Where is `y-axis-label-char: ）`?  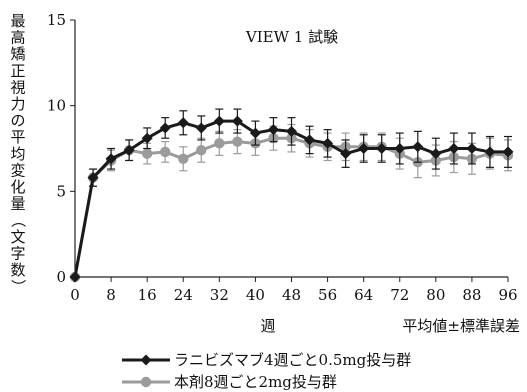
y-axis-label-char: ） is located at coordinates (18, 286).